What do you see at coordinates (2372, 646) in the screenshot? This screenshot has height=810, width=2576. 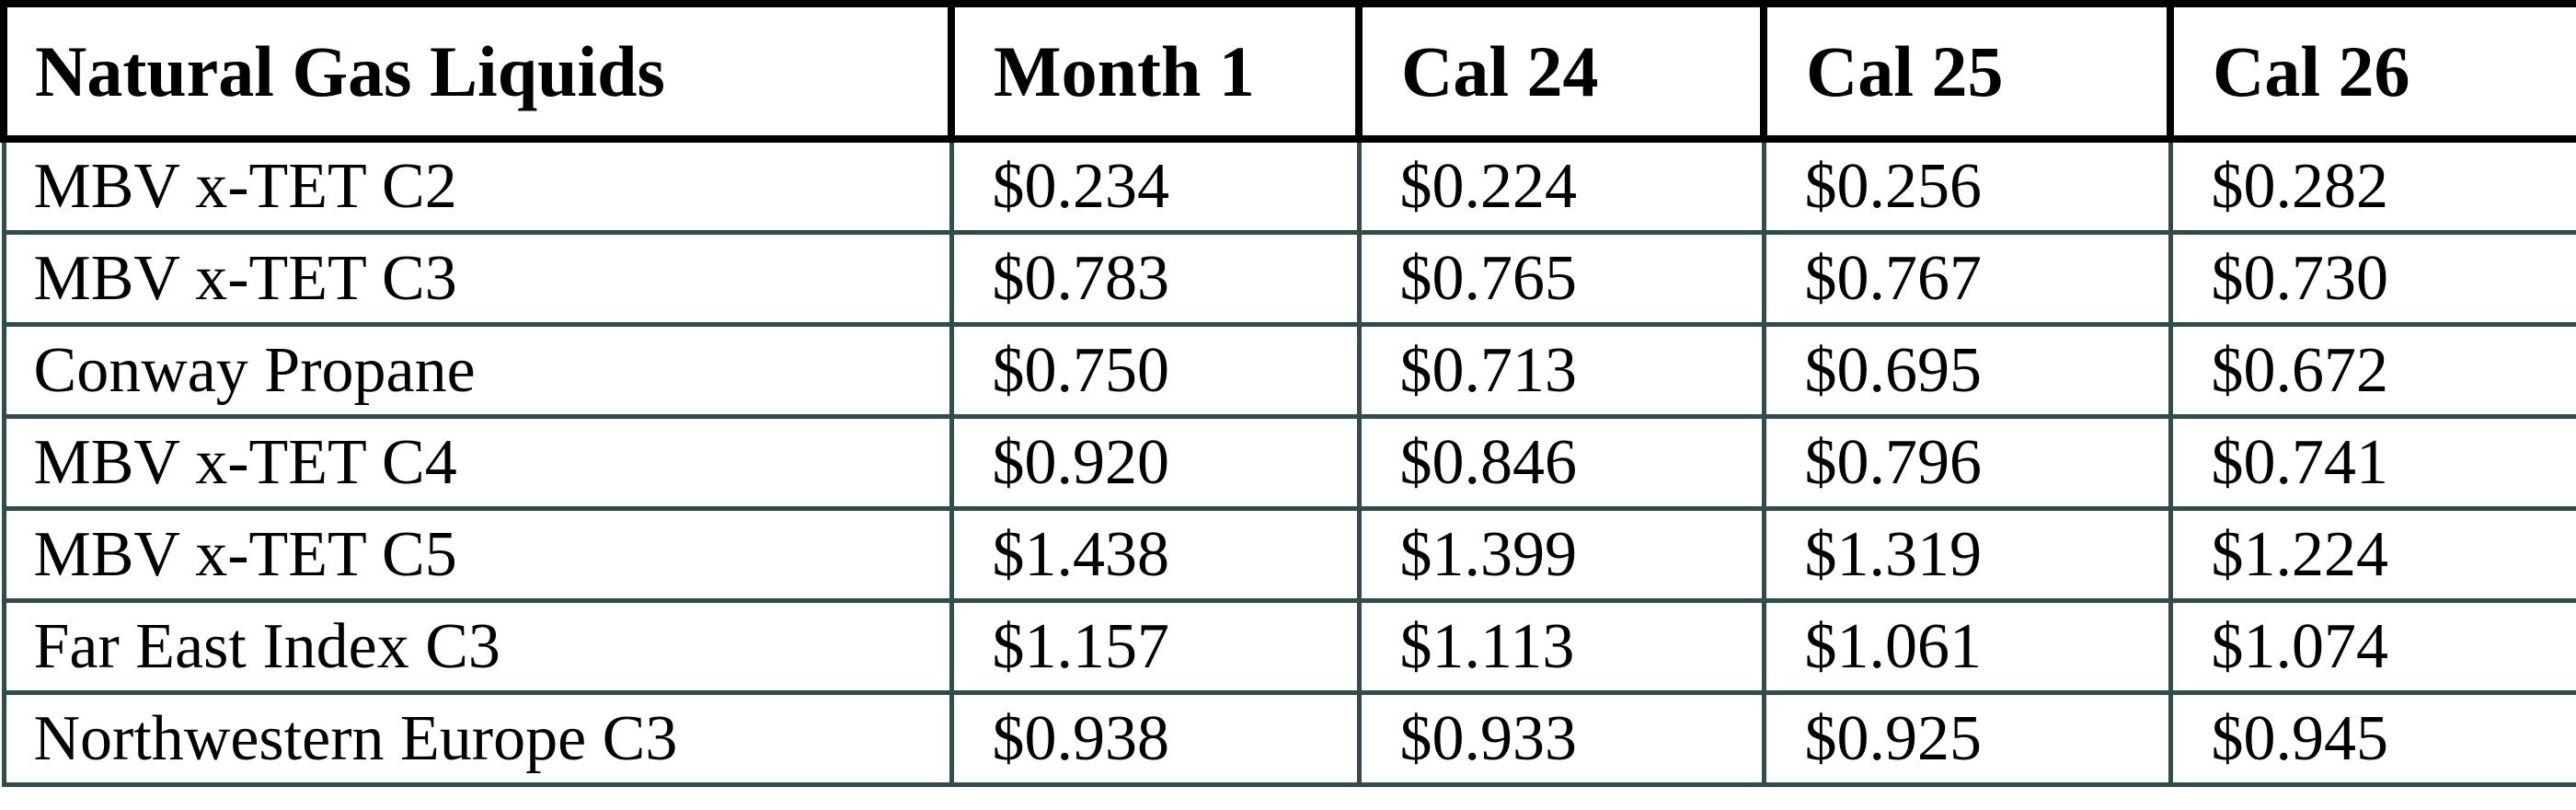 I see `price-cell: $1.074` at bounding box center [2372, 646].